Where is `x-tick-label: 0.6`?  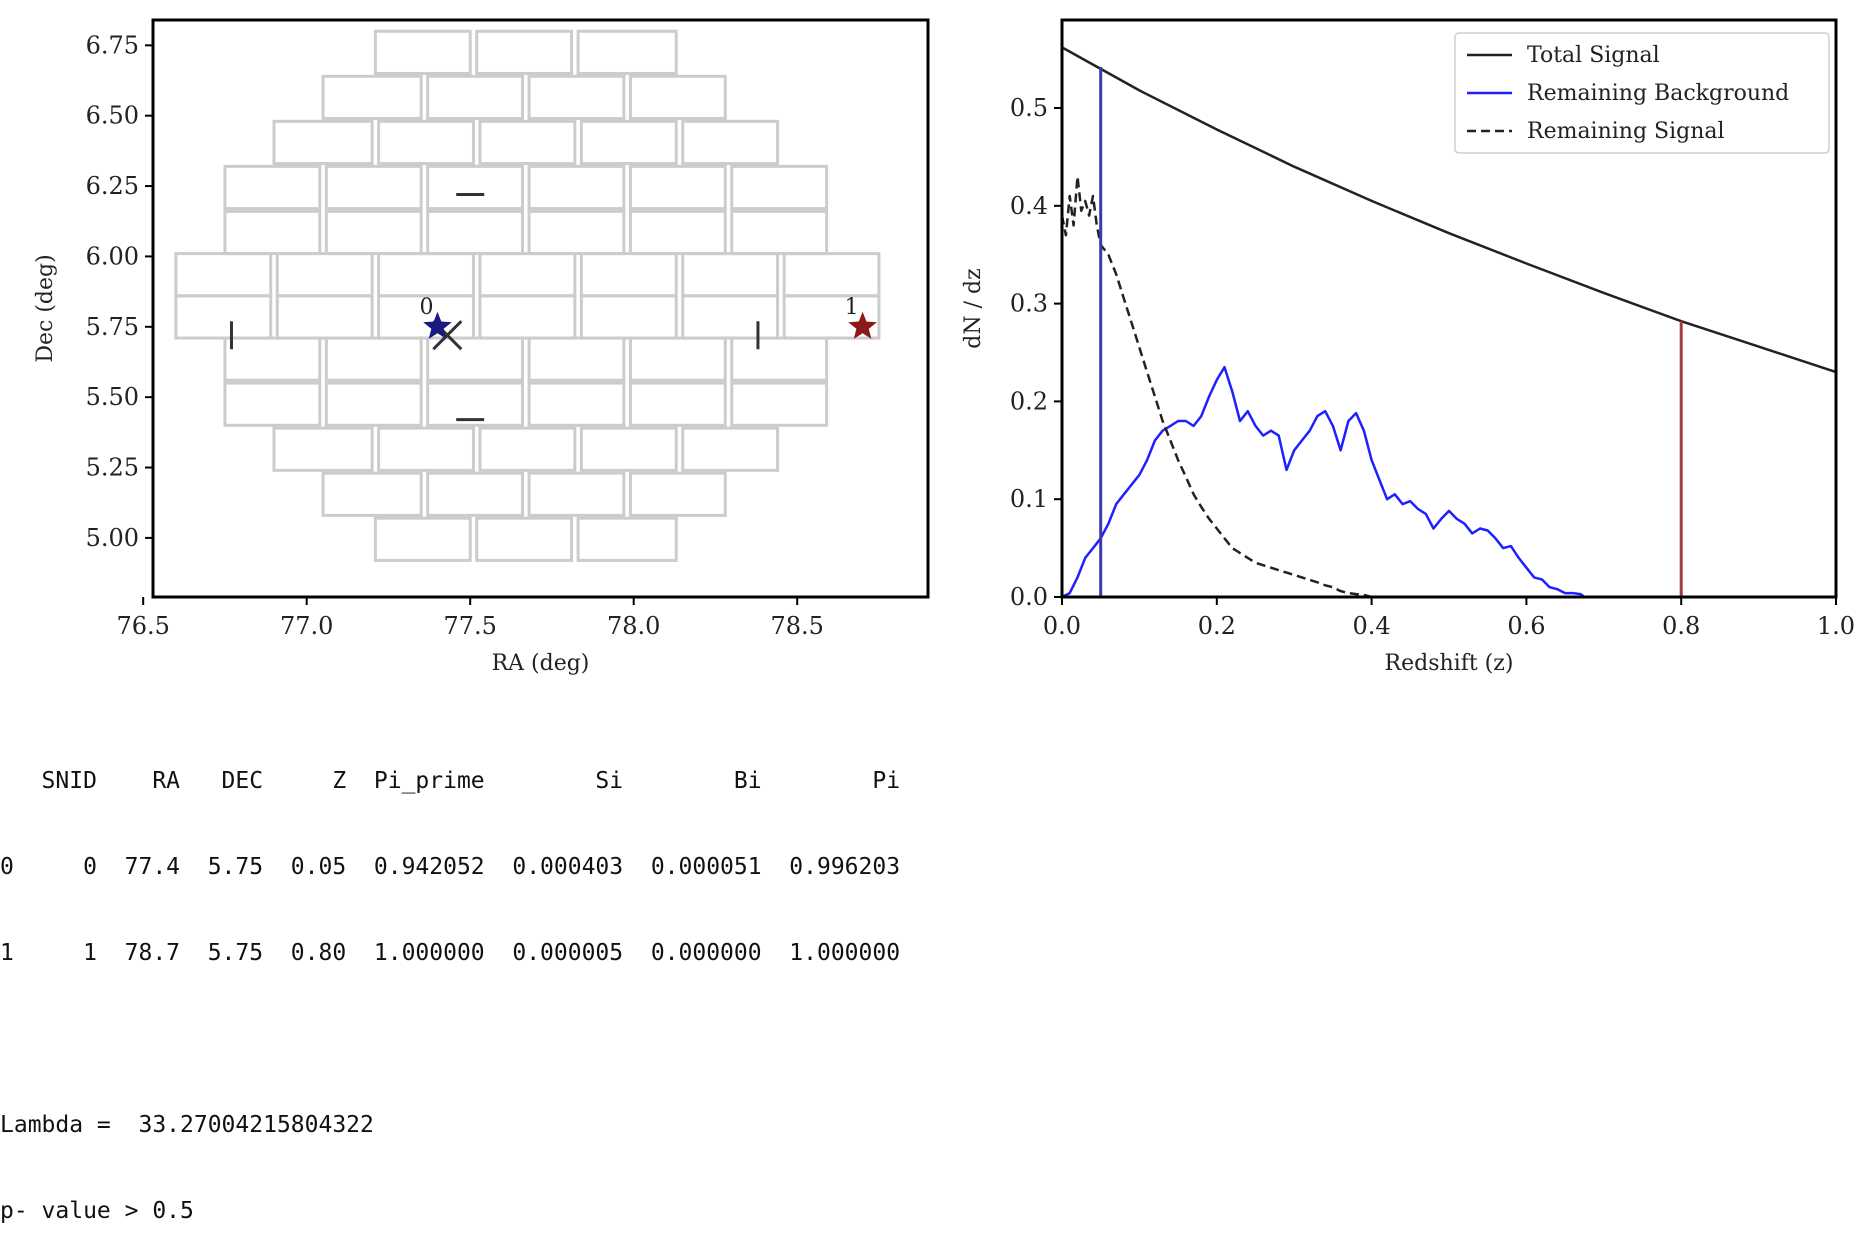 x-tick-label: 0.6 is located at coordinates (1526, 626).